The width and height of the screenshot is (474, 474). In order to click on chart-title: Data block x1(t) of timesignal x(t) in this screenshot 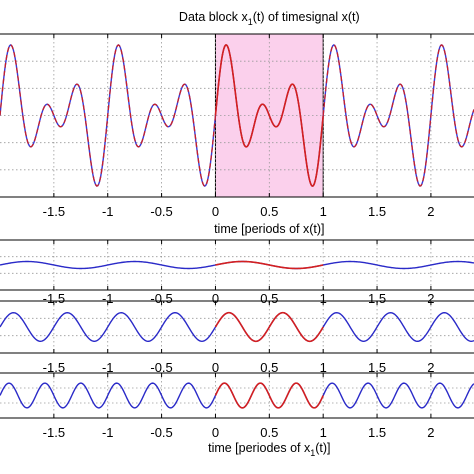, I will do `click(269, 18)`.